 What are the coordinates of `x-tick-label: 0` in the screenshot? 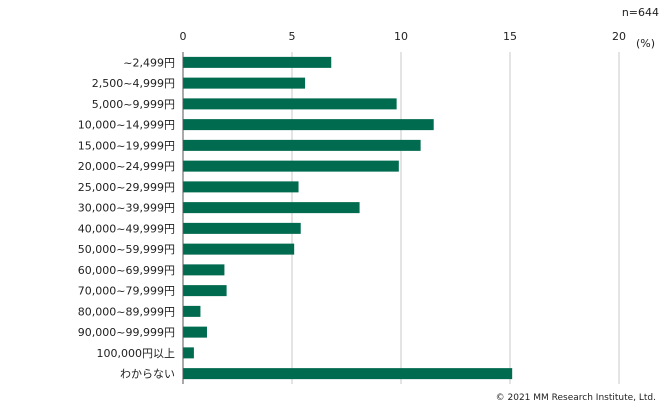 It's located at (183, 36).